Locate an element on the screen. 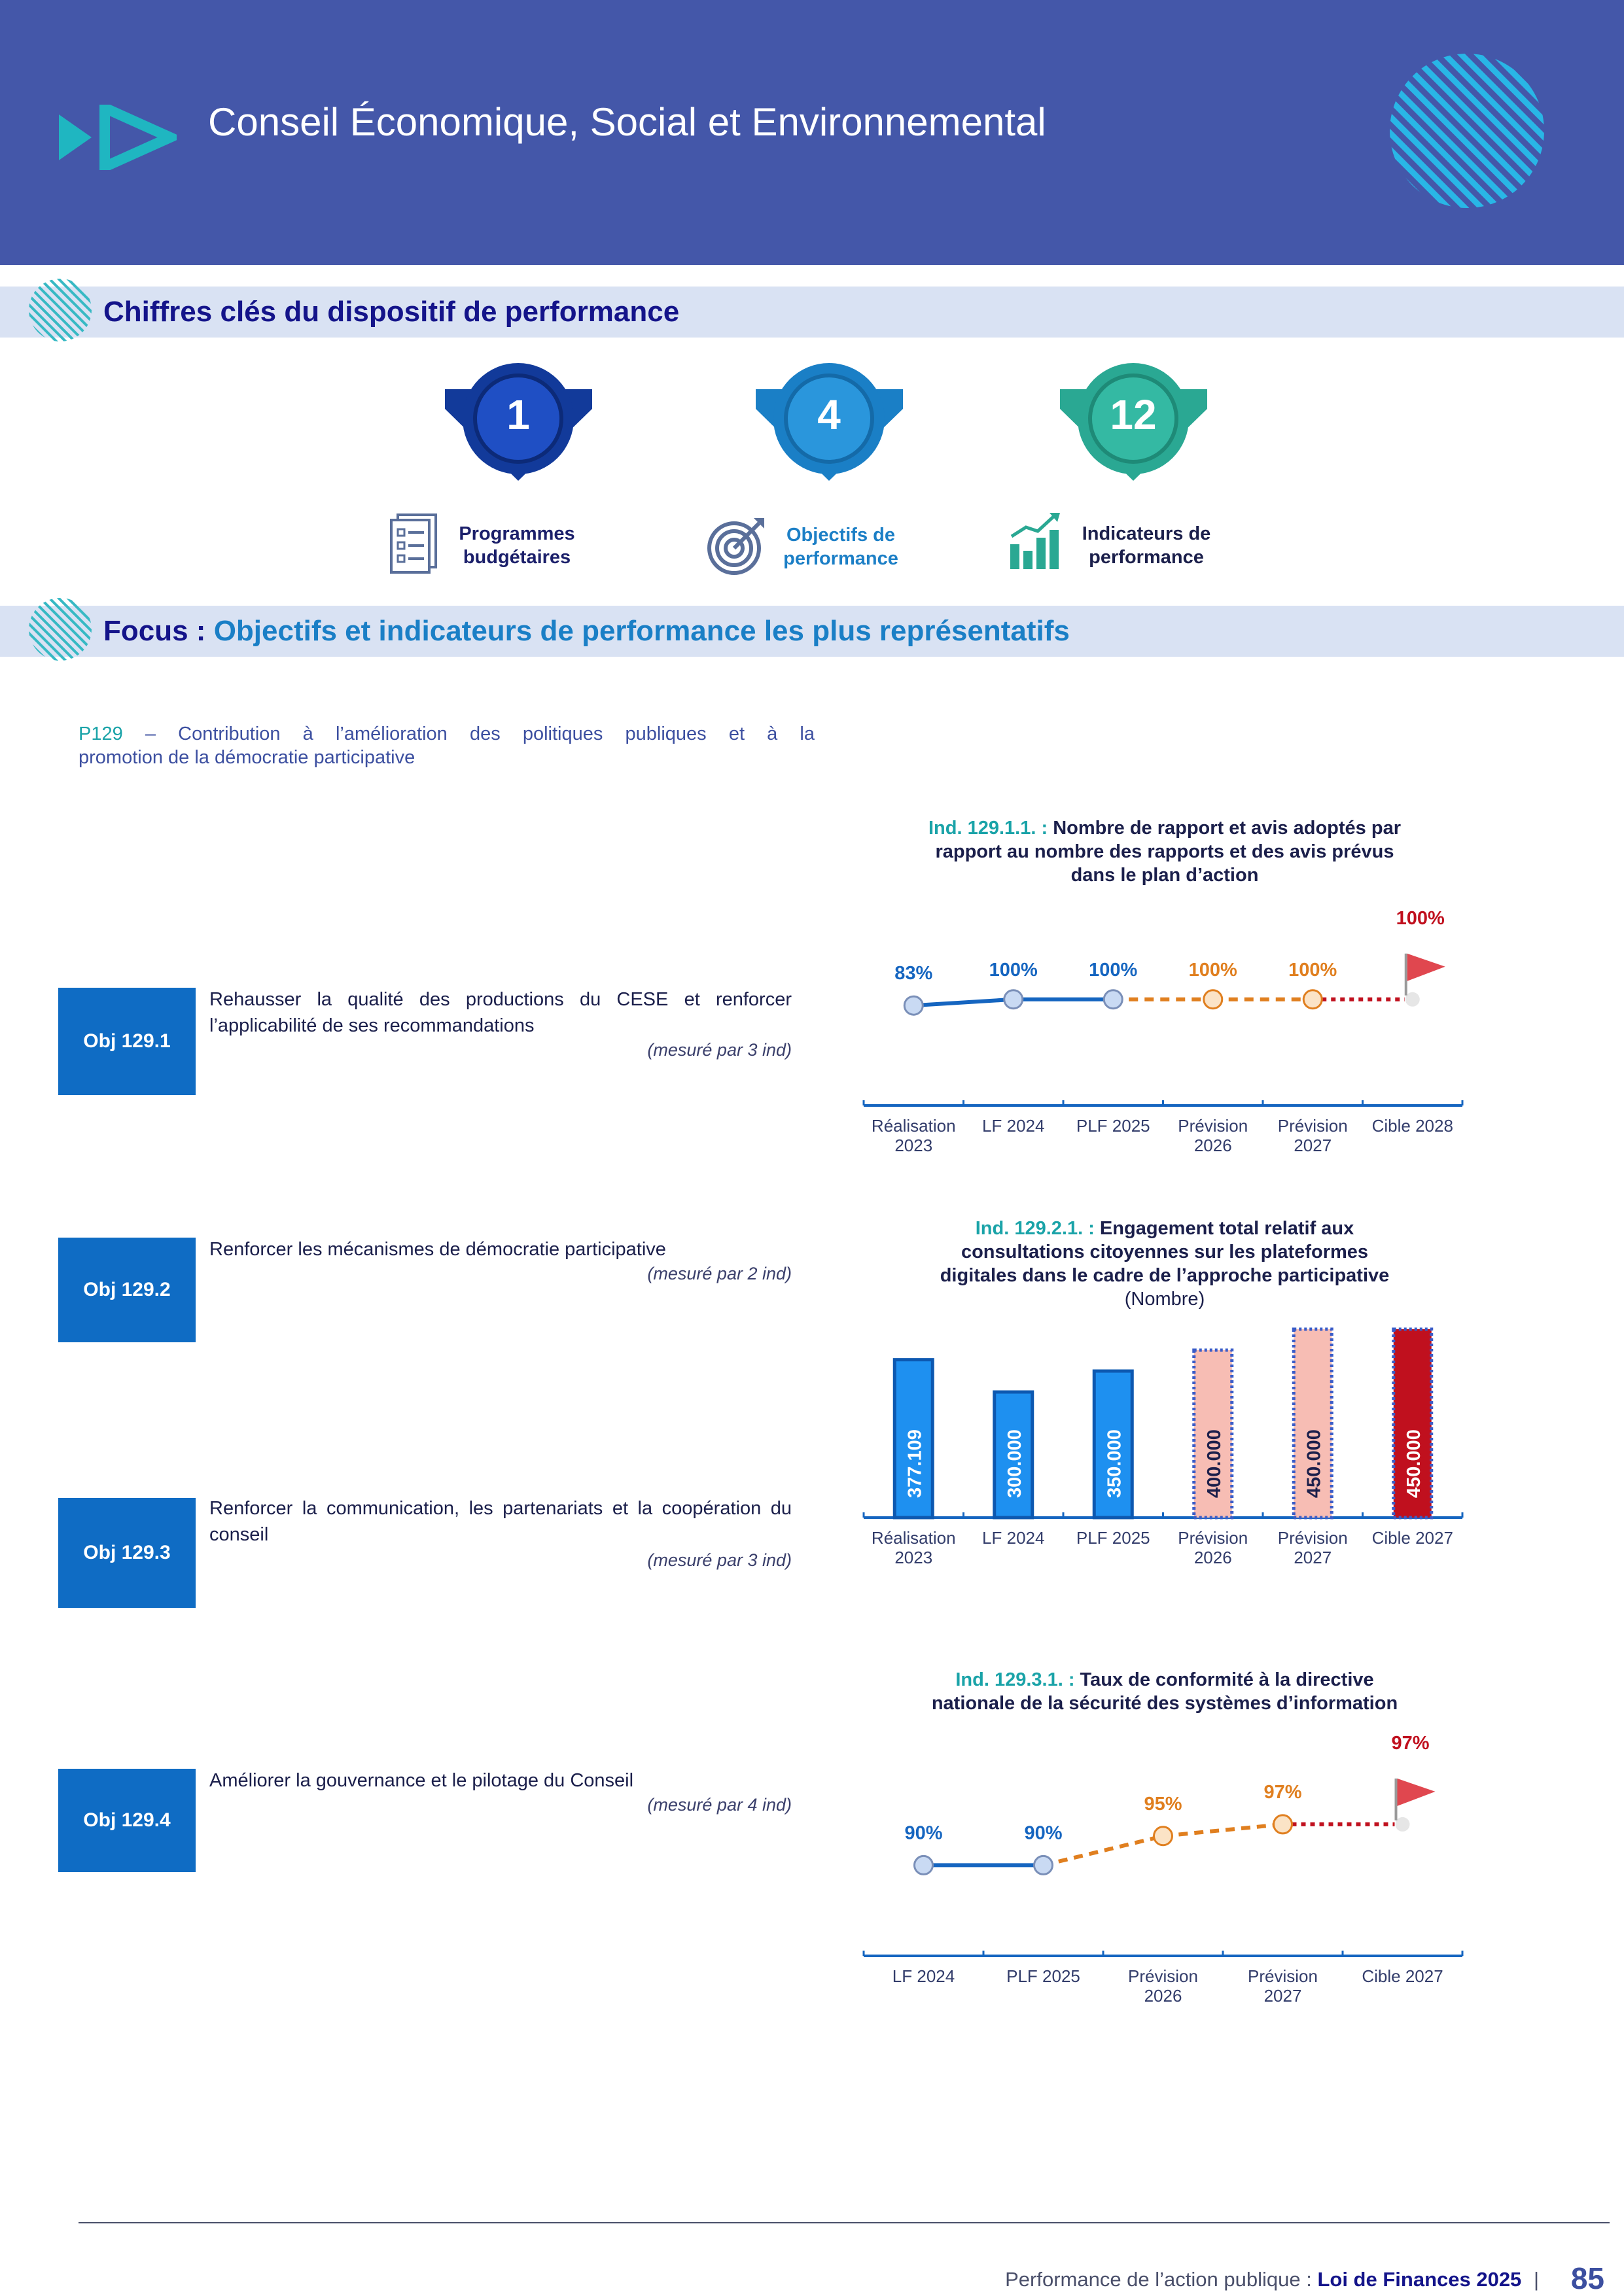 The image size is (1624, 2296). focus-prefix: Focus : is located at coordinates (154, 631).